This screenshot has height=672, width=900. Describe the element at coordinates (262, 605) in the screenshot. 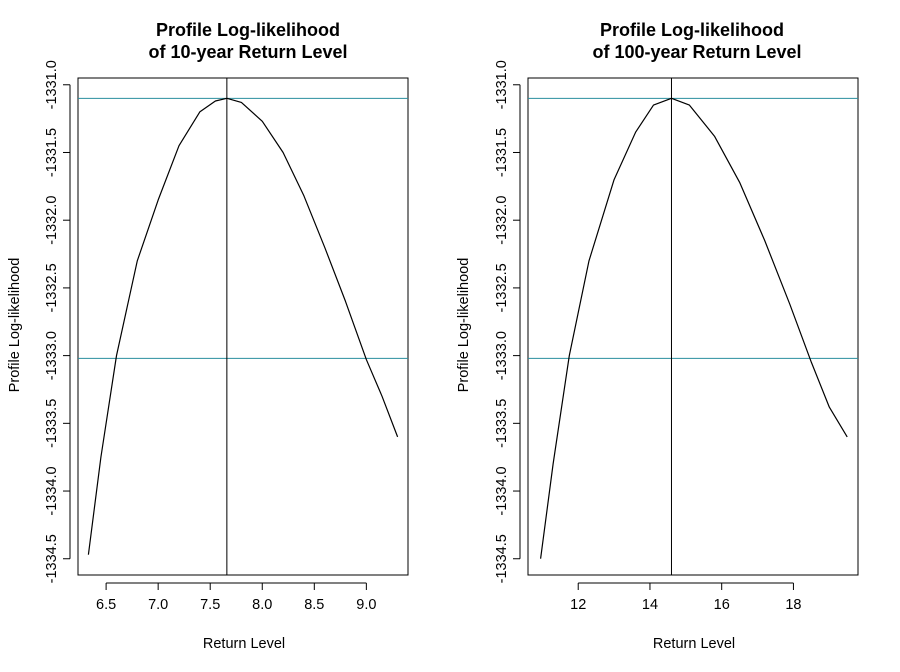

I see `x-tick-label: 8.0` at that location.